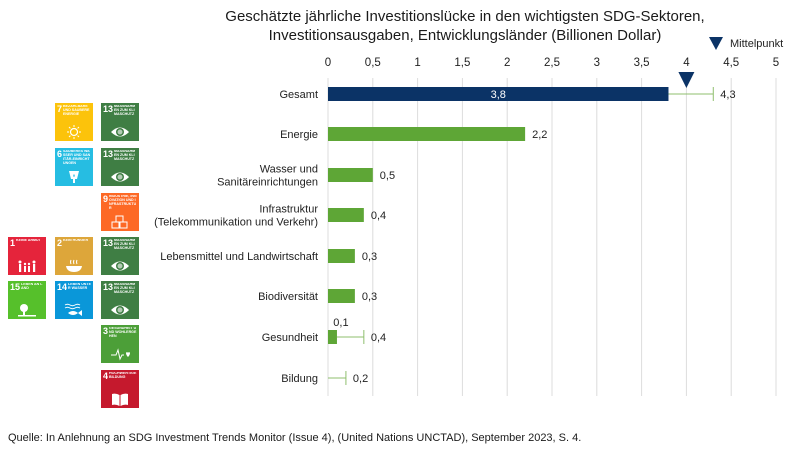 Image resolution: width=800 pixels, height=457 pixels. What do you see at coordinates (106, 376) in the screenshot?
I see `sdg-number: 4` at bounding box center [106, 376].